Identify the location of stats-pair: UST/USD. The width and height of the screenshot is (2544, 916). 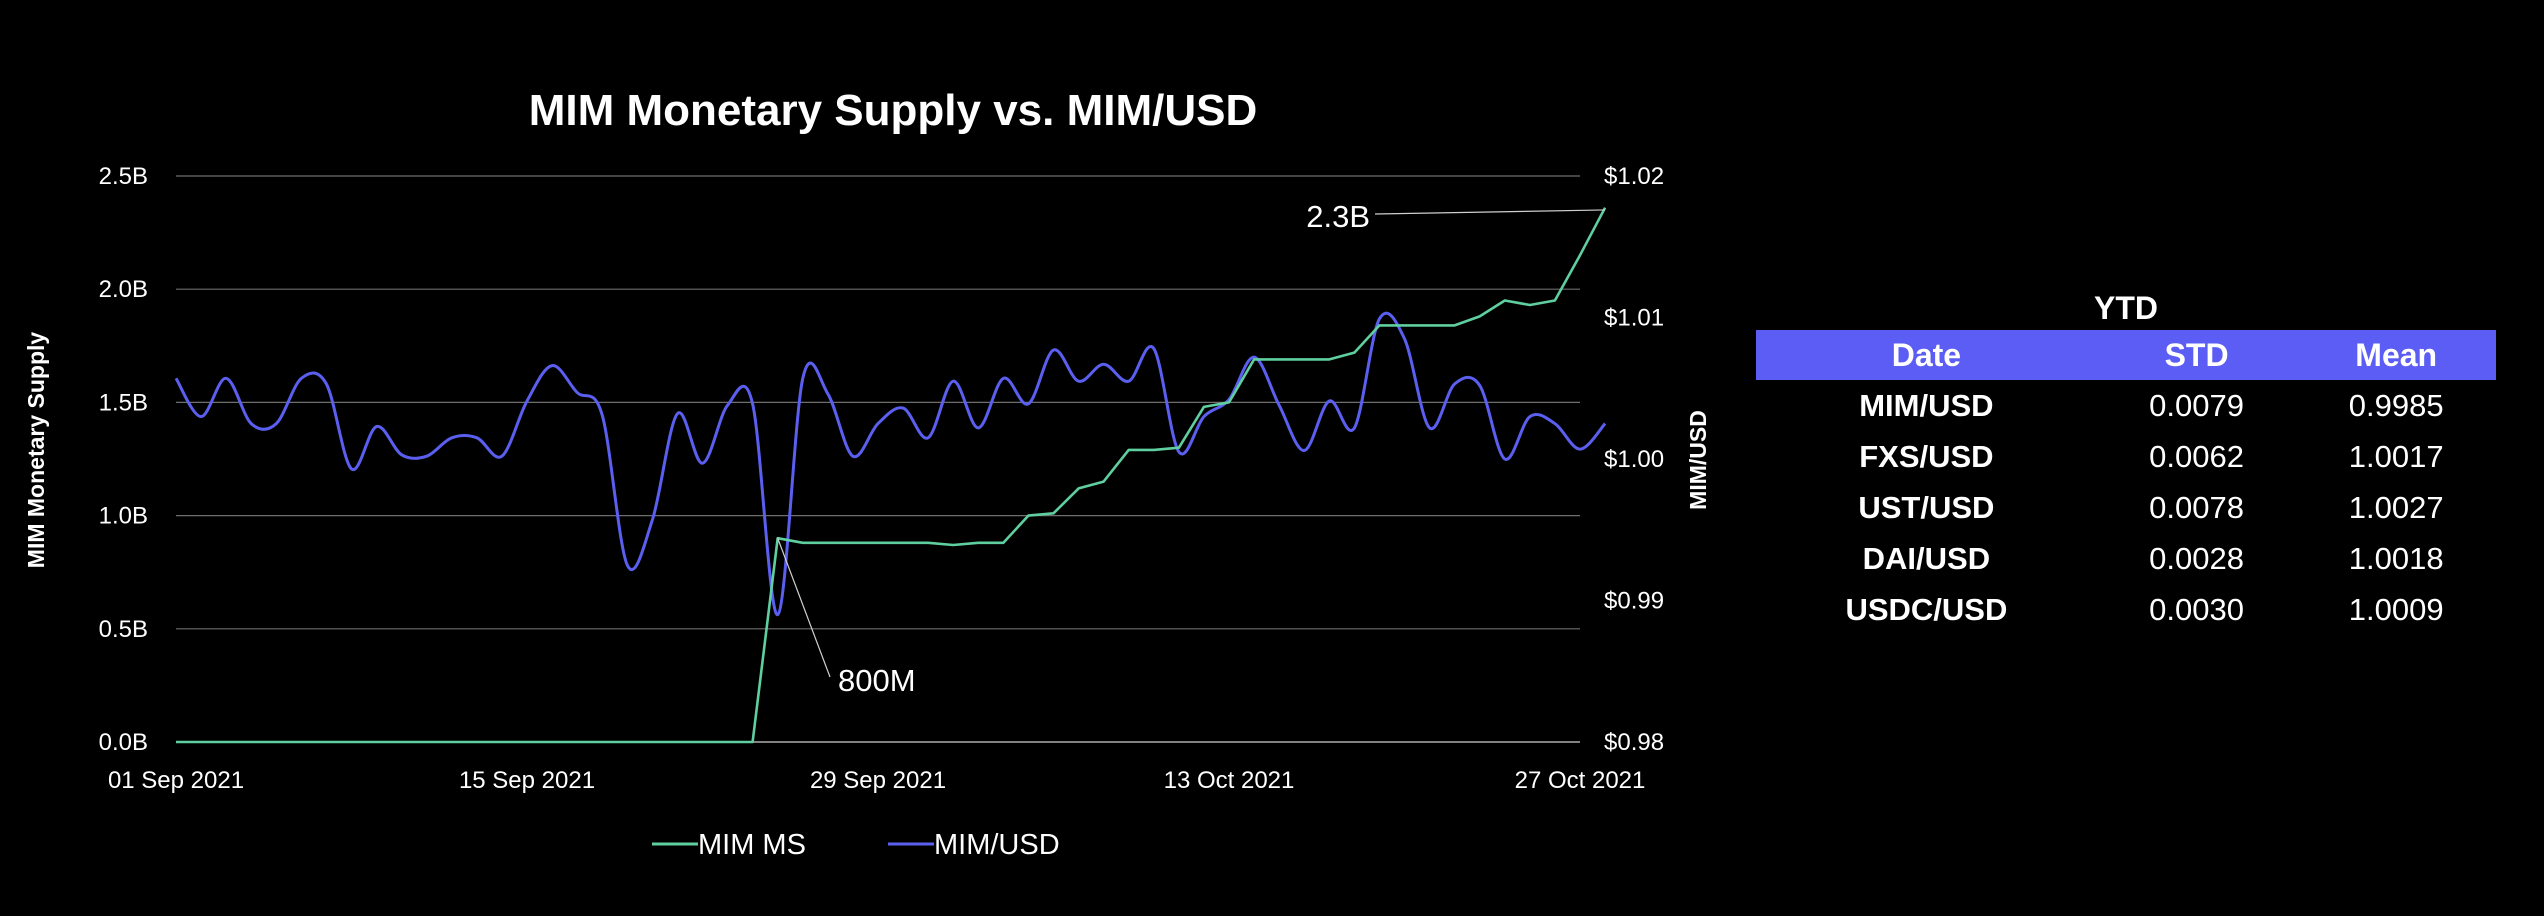
(1926, 507).